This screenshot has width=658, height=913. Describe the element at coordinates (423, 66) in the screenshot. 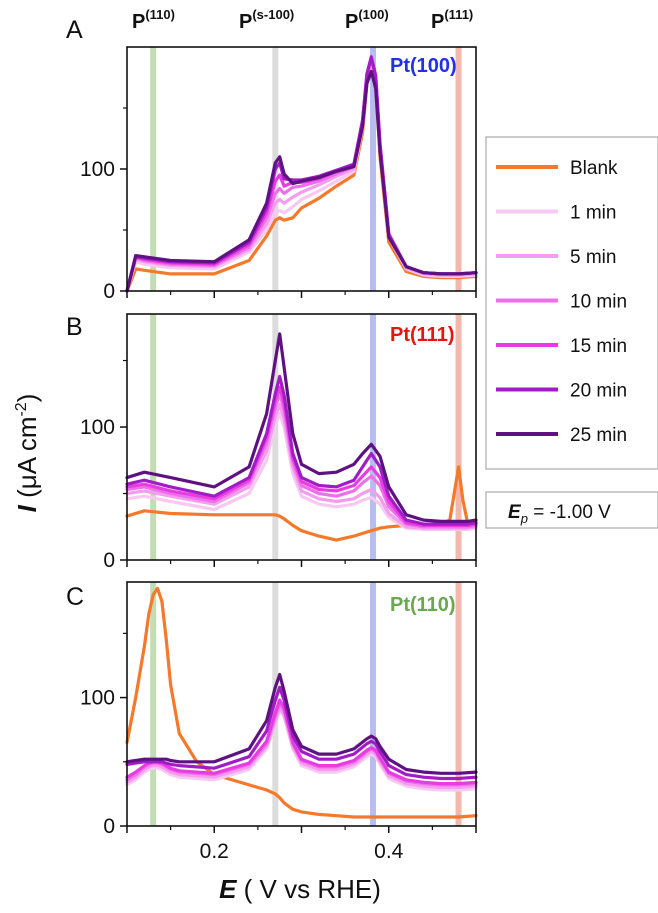

I see `surface-label-pt100: Pt(100)` at that location.